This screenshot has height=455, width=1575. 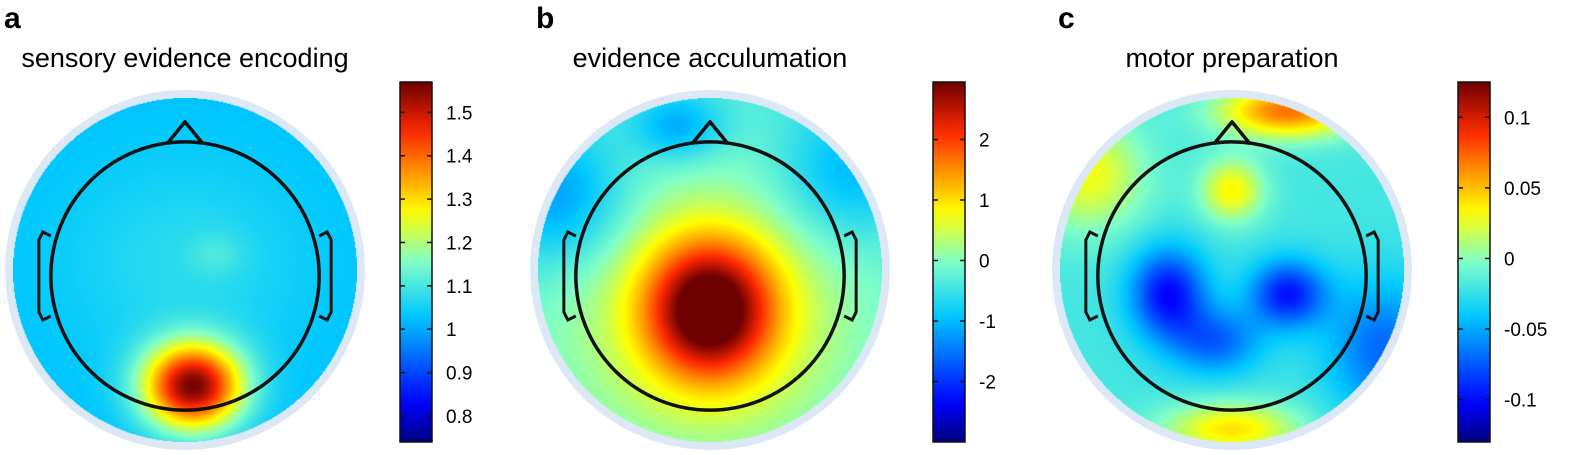 I want to click on colorbar-tick-label: -1, so click(x=987, y=322).